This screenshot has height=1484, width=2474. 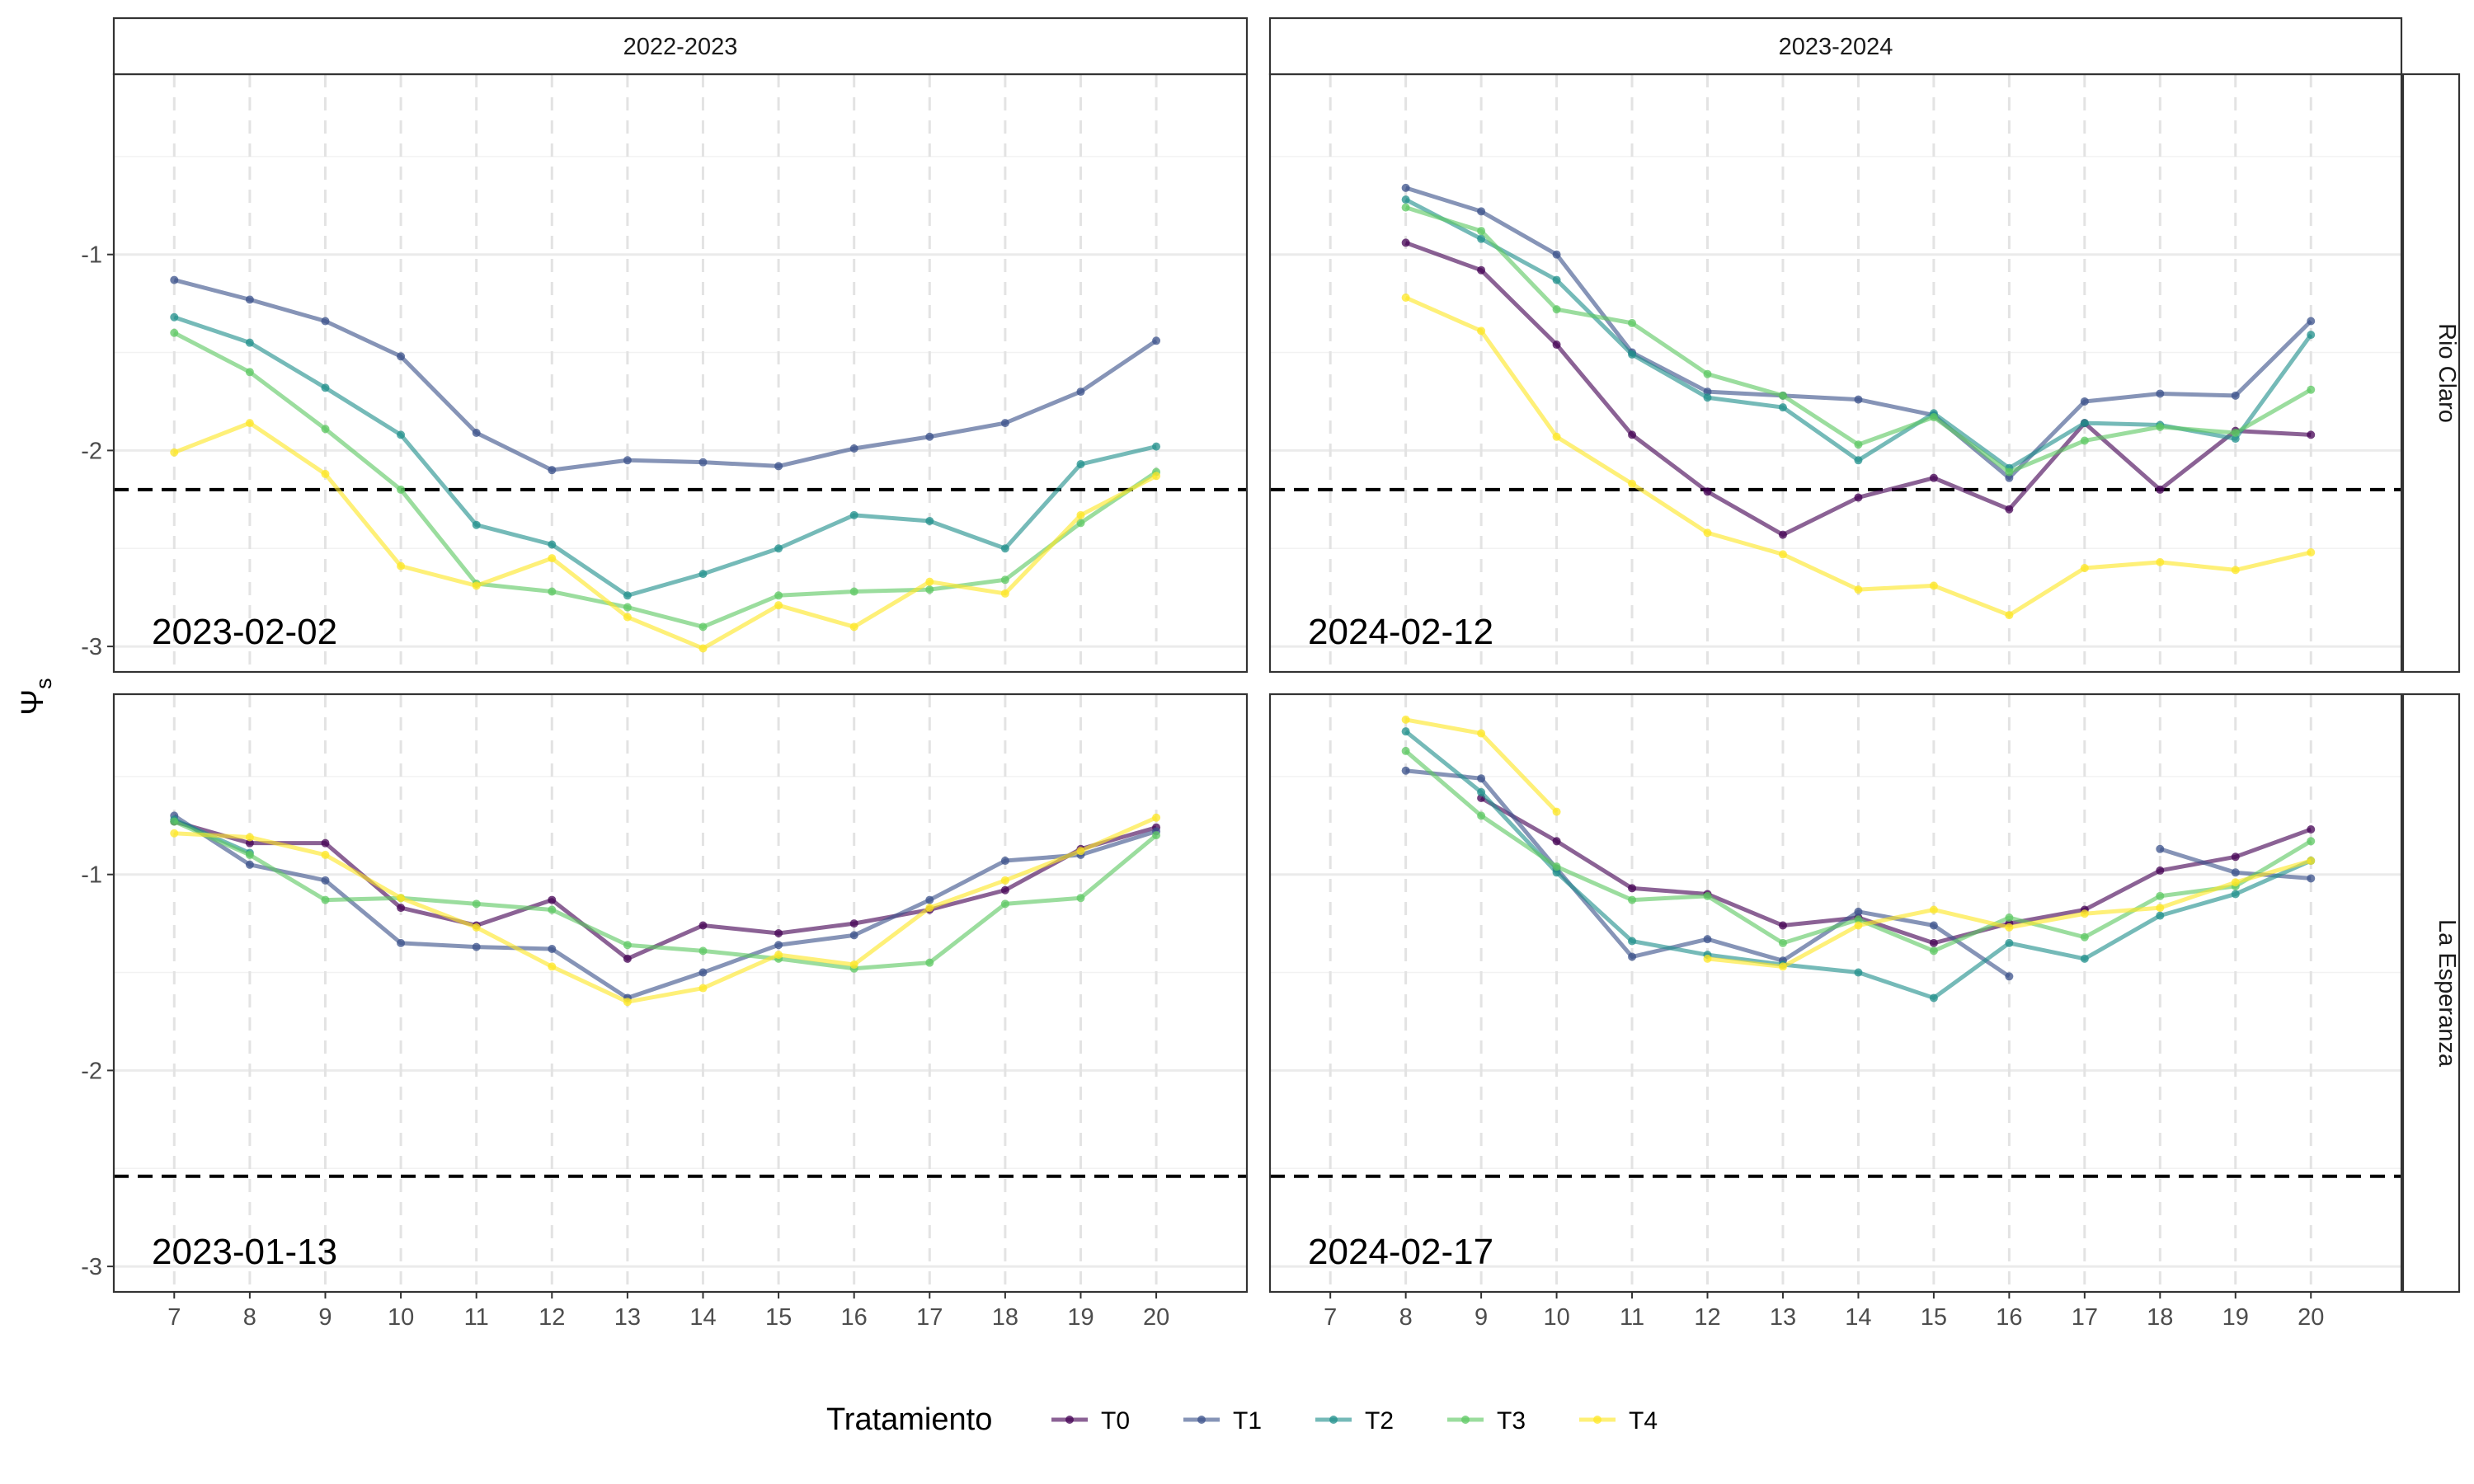 What do you see at coordinates (1643, 1421) in the screenshot?
I see `legend-label: T4` at bounding box center [1643, 1421].